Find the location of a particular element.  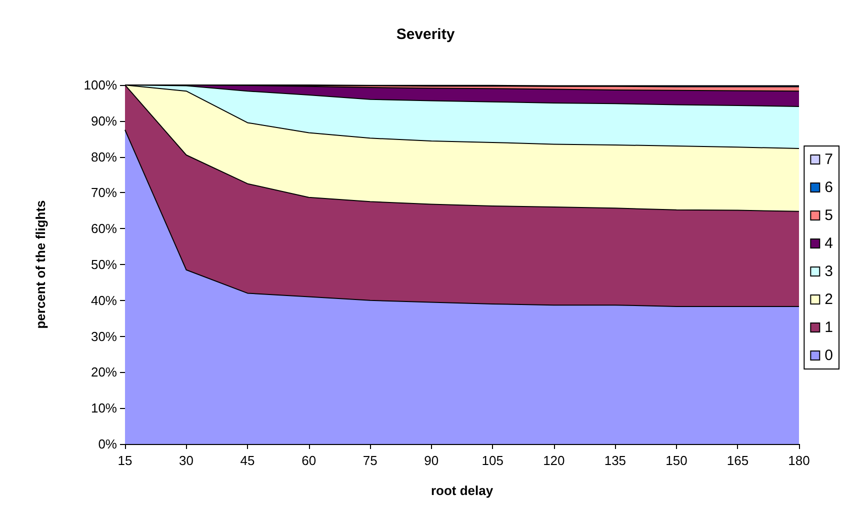

y-tick-label: 10% is located at coordinates (104, 408).